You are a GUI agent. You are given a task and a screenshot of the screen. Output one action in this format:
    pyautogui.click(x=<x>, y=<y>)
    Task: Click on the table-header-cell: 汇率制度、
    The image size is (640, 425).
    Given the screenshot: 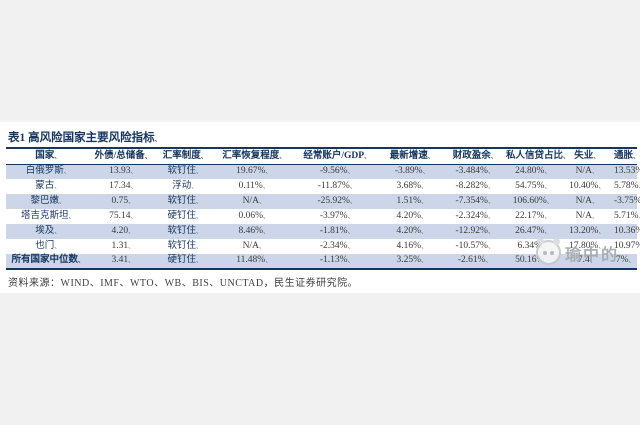 What is the action you would take?
    pyautogui.click(x=185, y=156)
    